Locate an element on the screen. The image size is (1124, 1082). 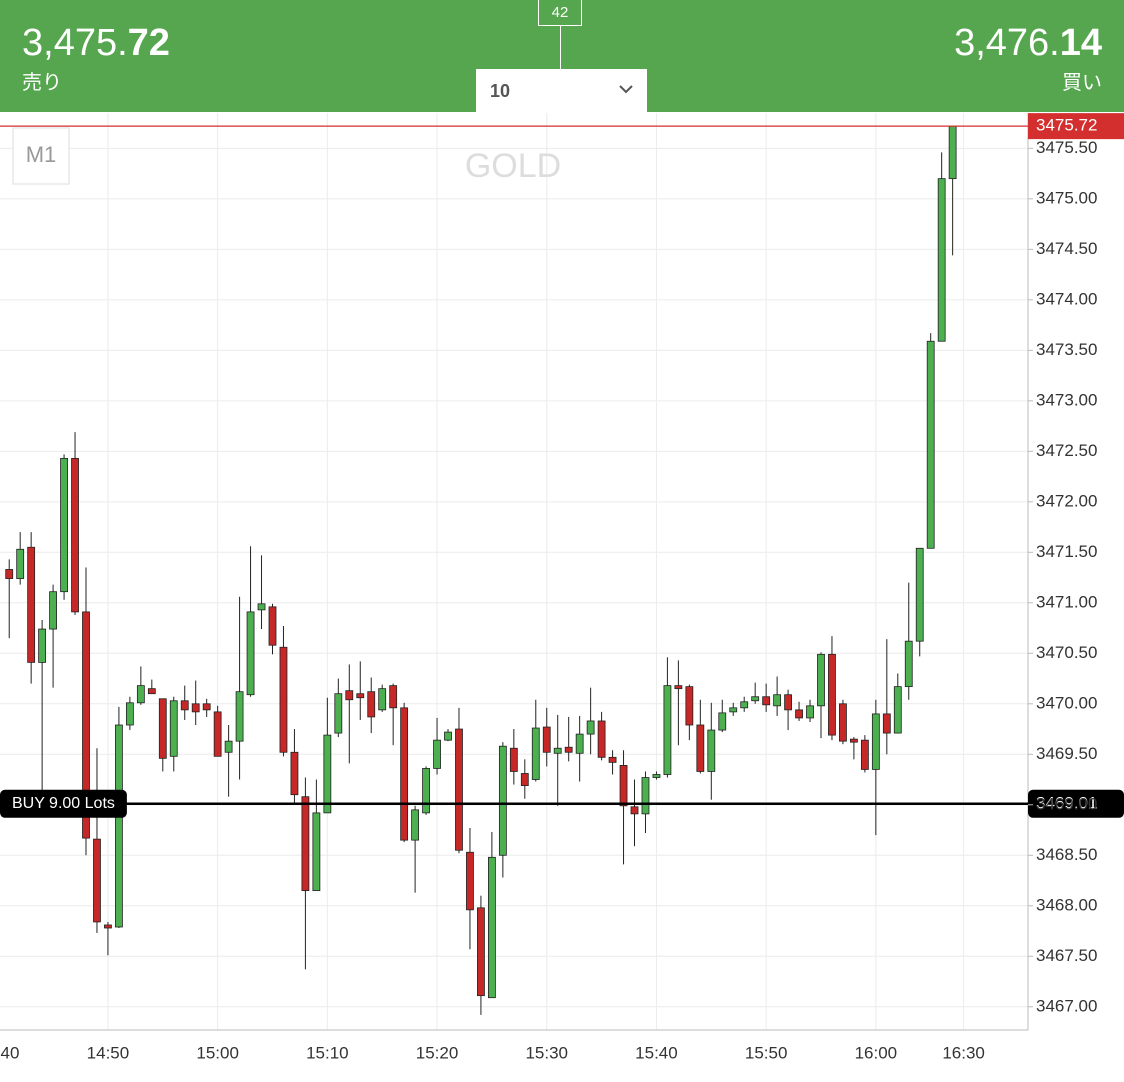
sell-price-pips: 72 is located at coordinates (148, 43).